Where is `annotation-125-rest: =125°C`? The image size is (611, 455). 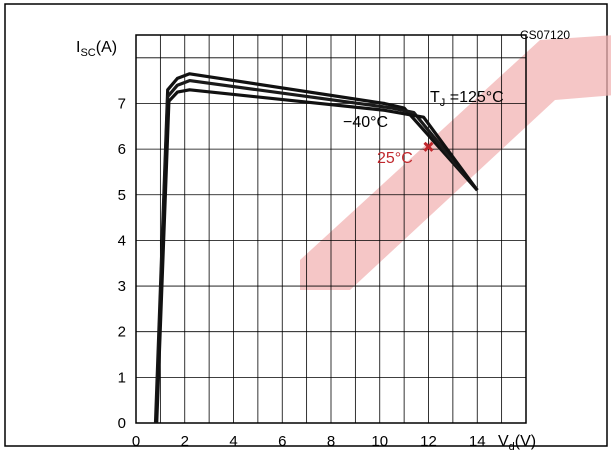
annotation-125-rest: =125°C is located at coordinates (474, 97).